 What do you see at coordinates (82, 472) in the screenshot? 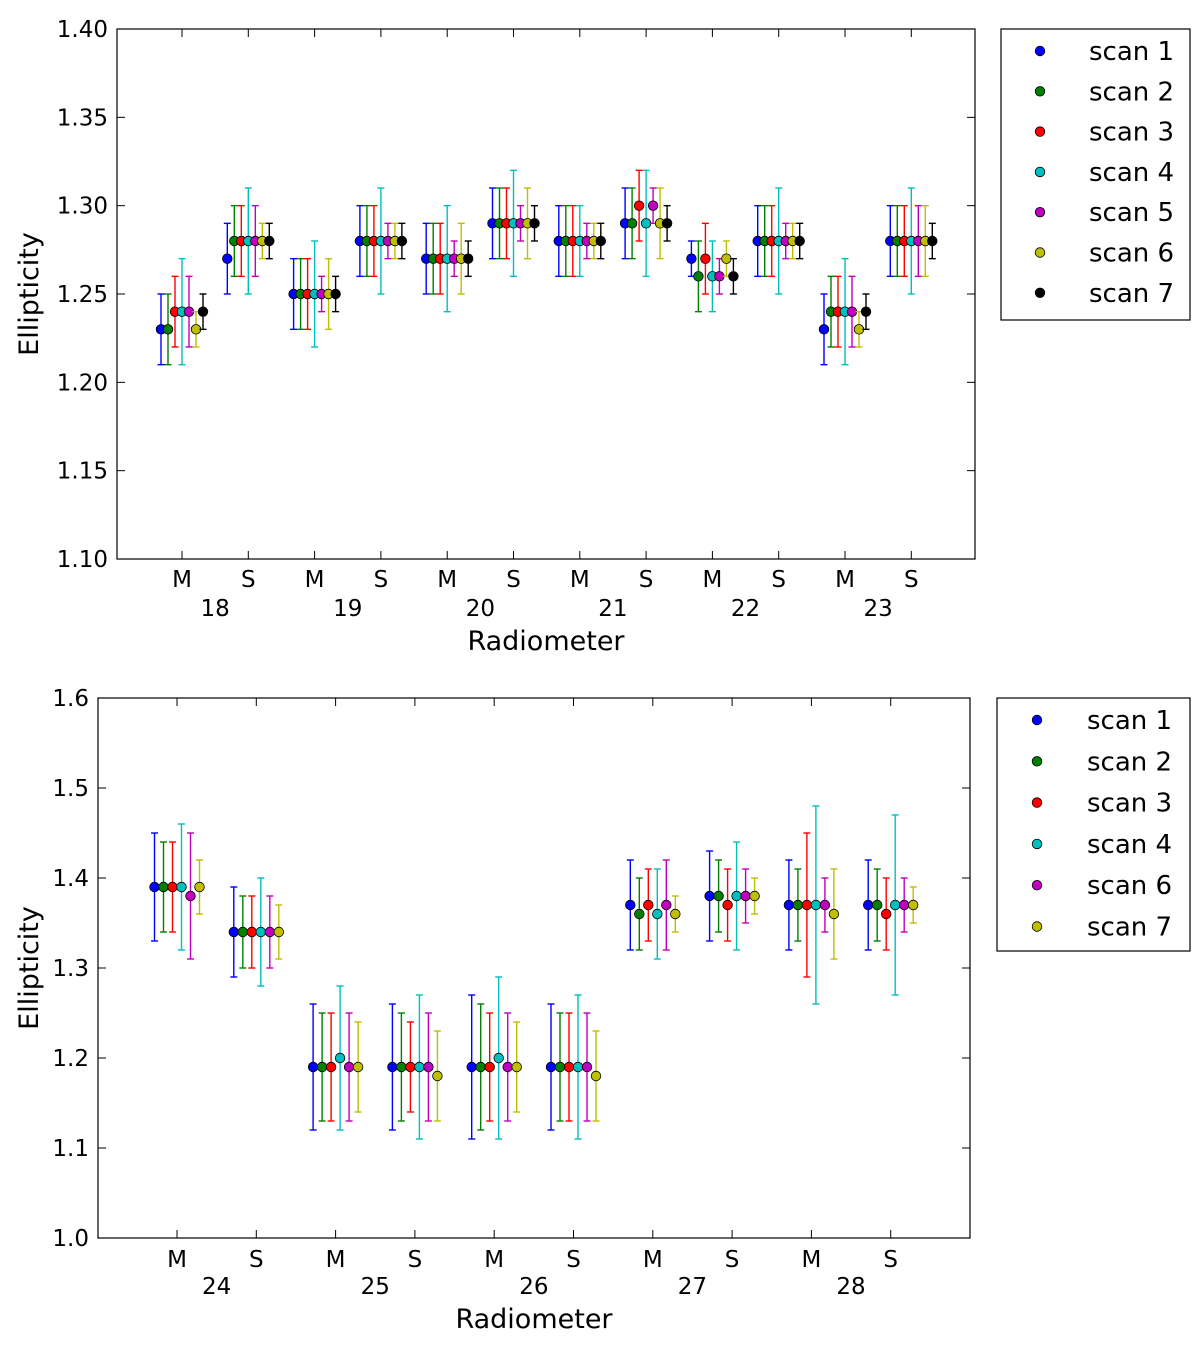
I see `y-tick-label: 1.15` at bounding box center [82, 472].